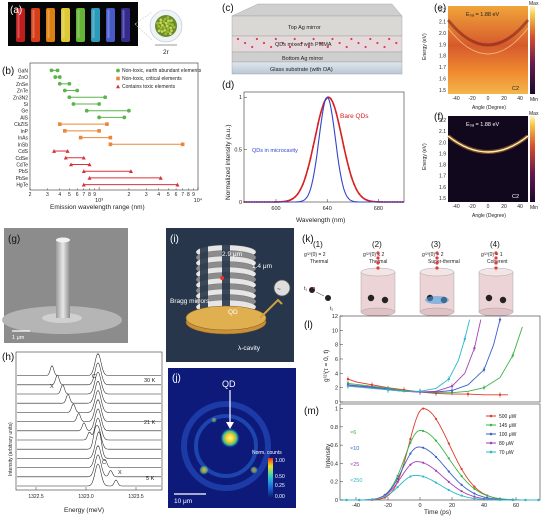  Describe the element at coordinates (331, 309) in the screenshot. I see `t2-label: t₂` at that location.